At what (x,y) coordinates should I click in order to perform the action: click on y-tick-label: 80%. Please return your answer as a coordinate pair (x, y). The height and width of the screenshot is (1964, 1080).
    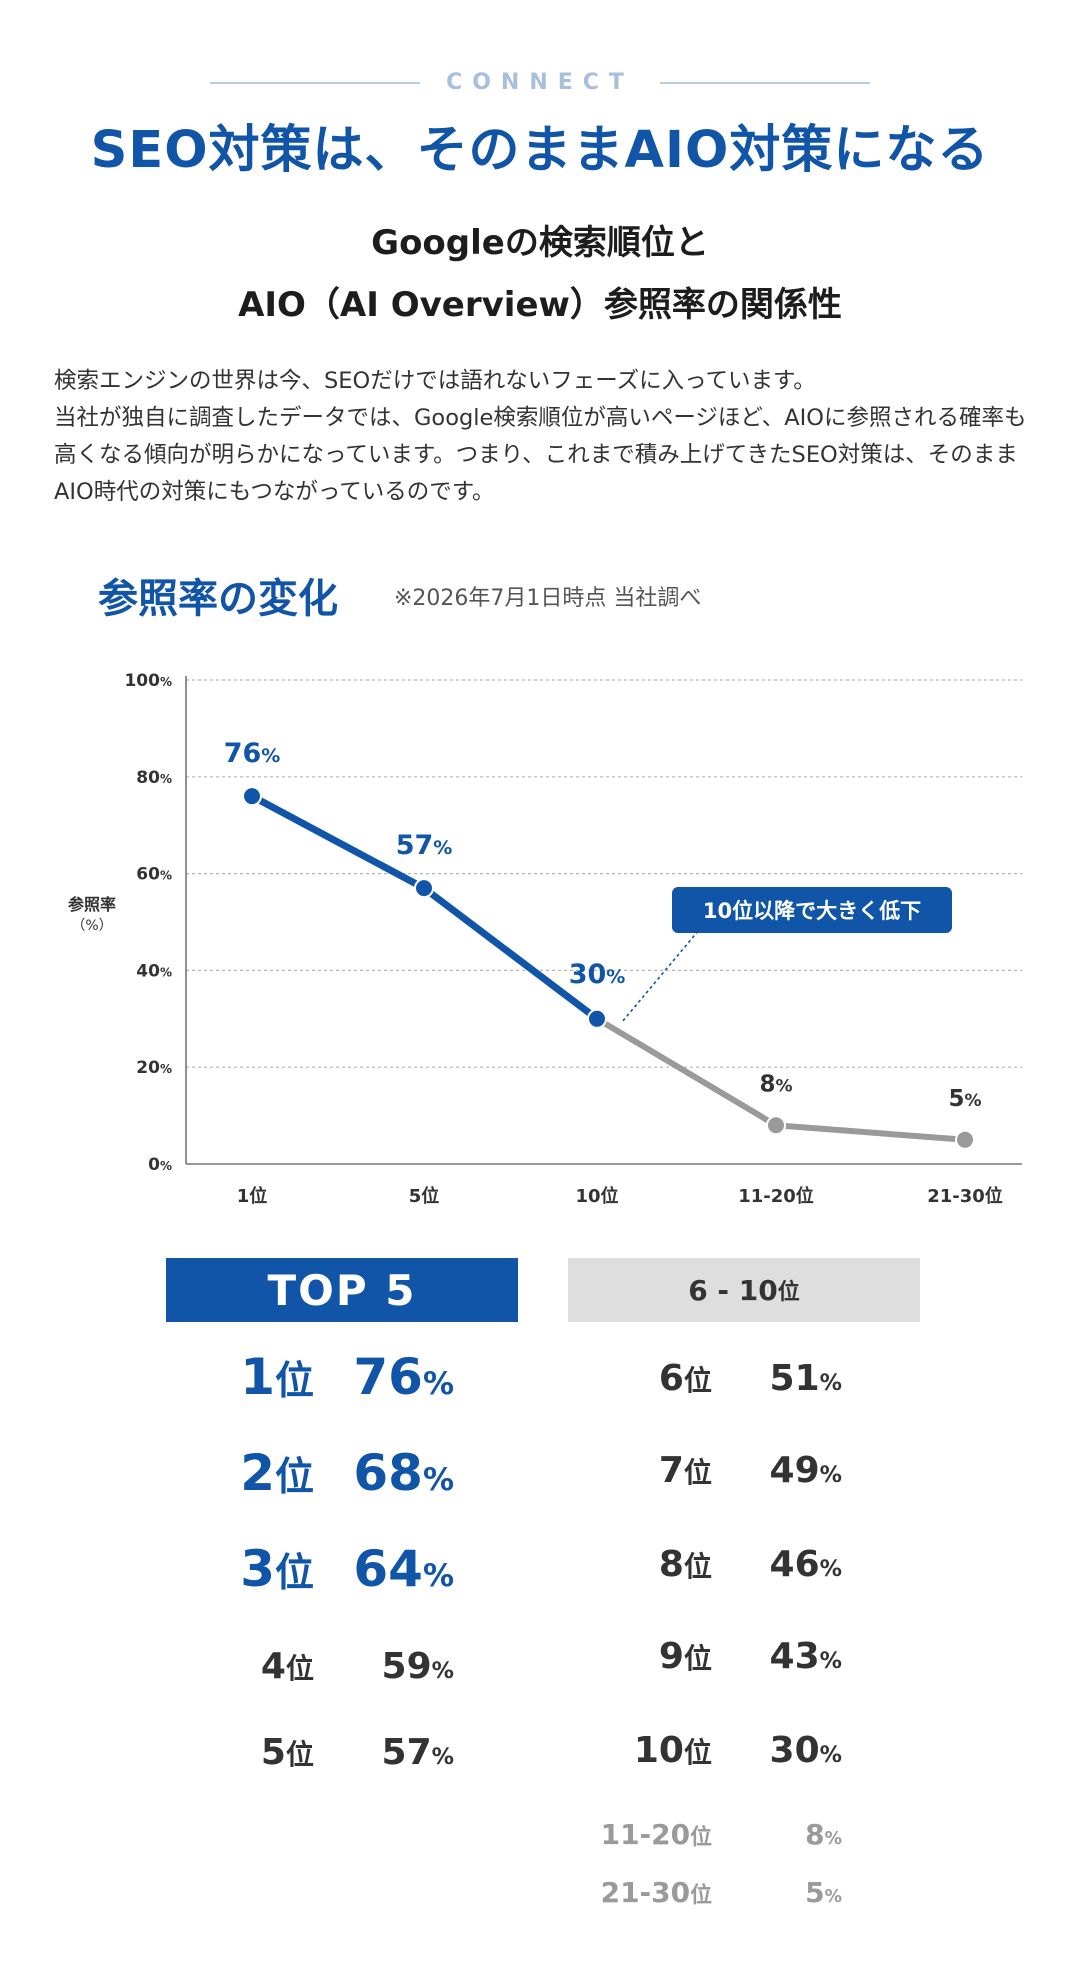
    Looking at the image, I should click on (154, 778).